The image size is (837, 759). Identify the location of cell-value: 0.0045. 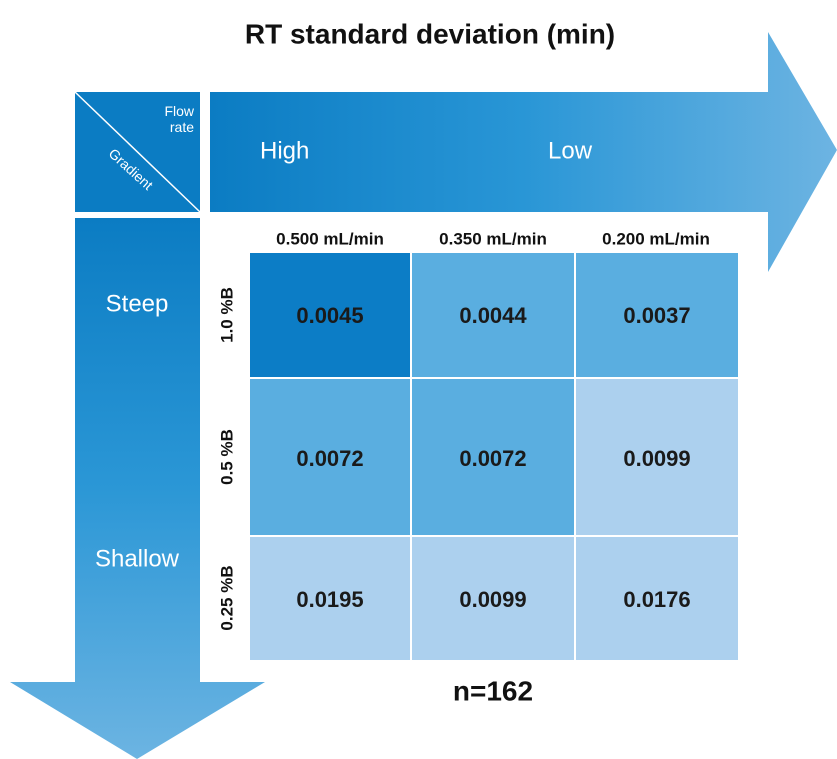
(329, 315).